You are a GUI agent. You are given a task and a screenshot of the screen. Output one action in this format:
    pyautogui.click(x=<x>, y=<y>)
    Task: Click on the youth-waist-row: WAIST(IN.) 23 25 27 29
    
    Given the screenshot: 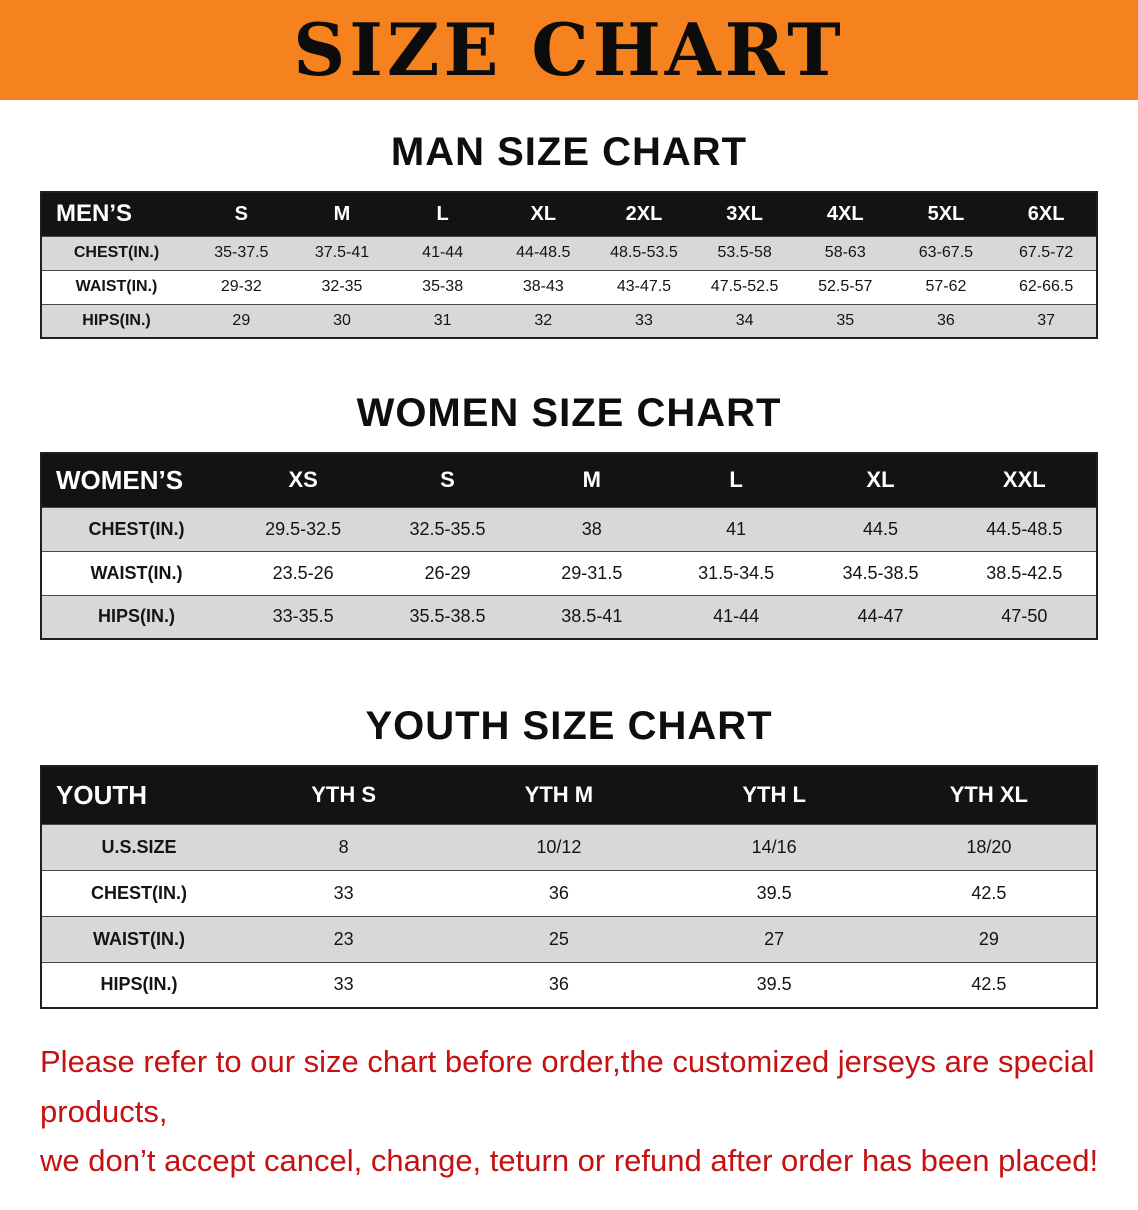 What is the action you would take?
    pyautogui.click(x=569, y=938)
    